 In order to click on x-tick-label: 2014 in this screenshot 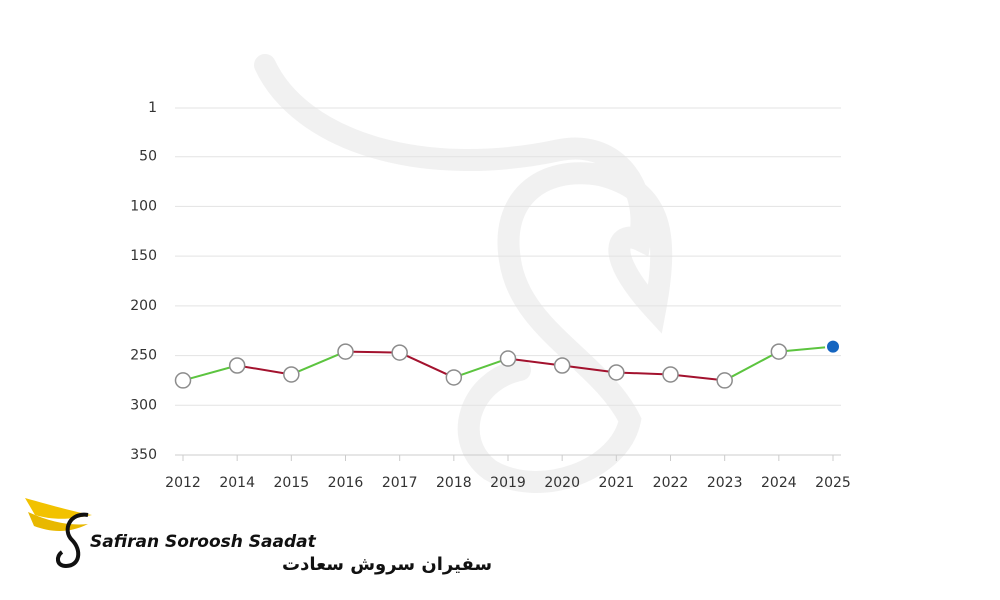, I will do `click(237, 483)`.